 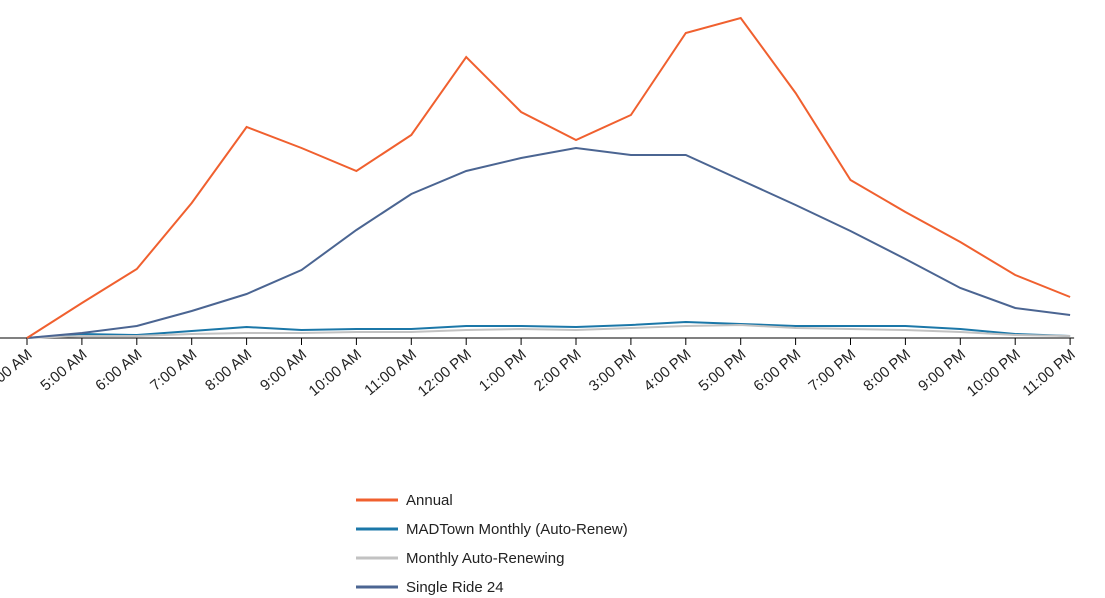 What do you see at coordinates (994, 373) in the screenshot?
I see `x-tick-label: 10:00 PM` at bounding box center [994, 373].